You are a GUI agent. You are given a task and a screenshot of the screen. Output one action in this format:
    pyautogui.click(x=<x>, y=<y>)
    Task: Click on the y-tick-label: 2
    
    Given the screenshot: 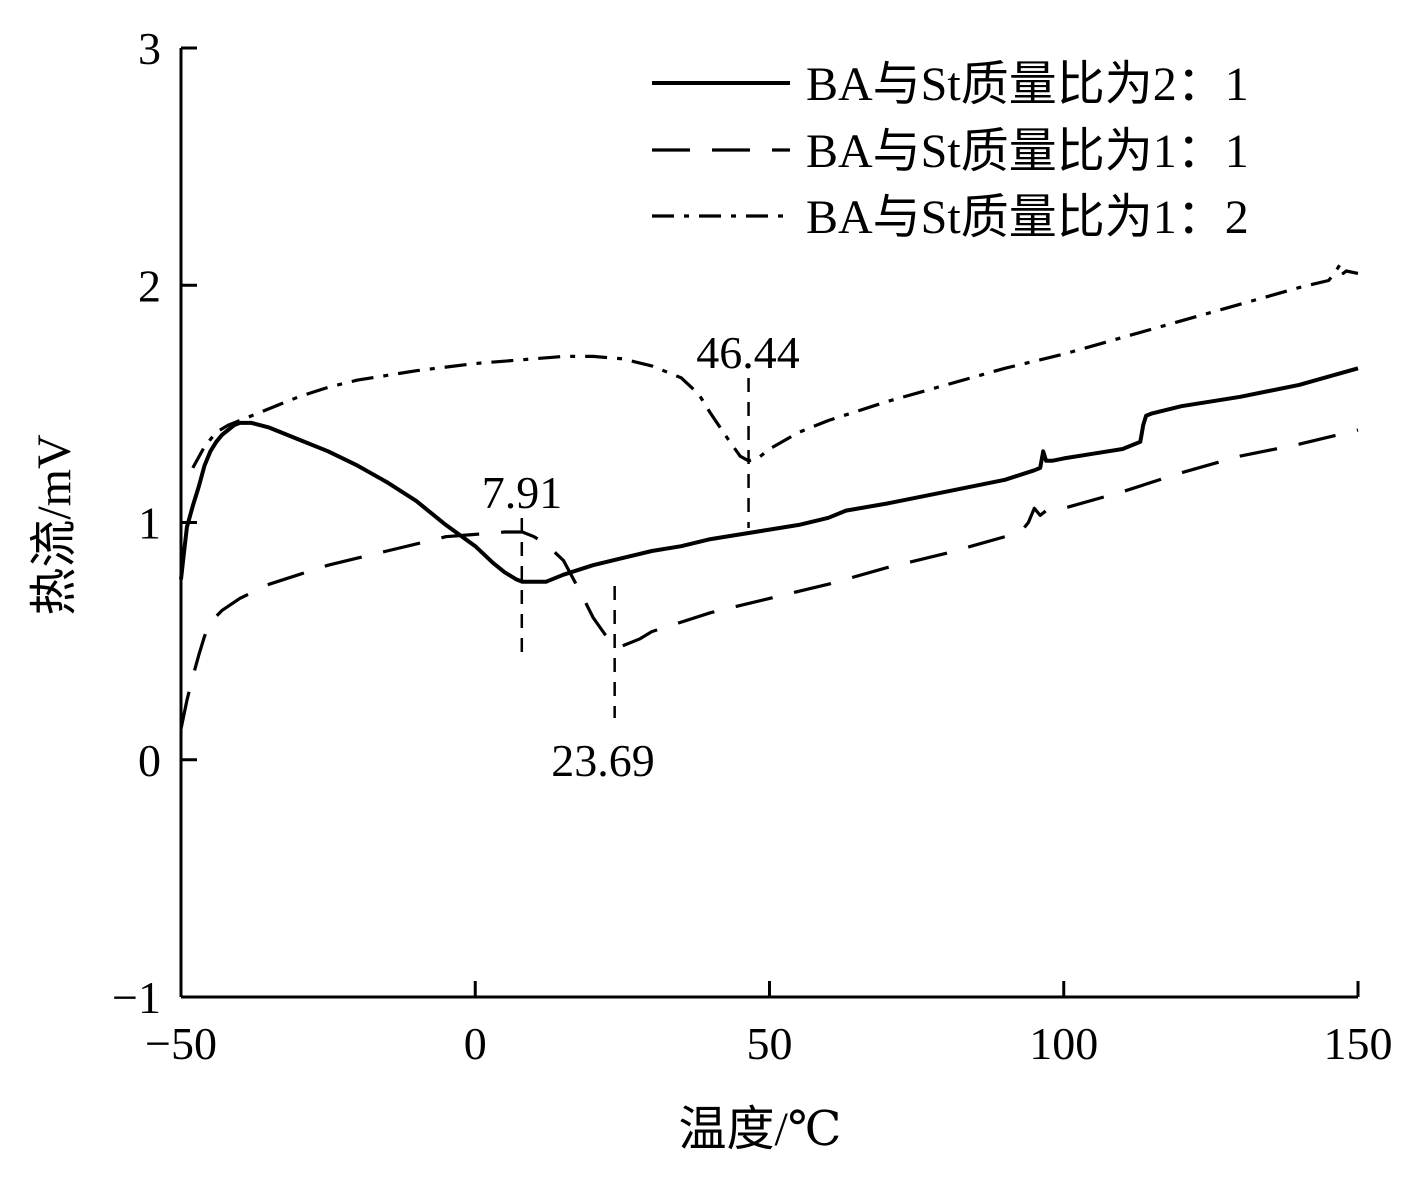 What is the action you would take?
    pyautogui.click(x=149, y=285)
    